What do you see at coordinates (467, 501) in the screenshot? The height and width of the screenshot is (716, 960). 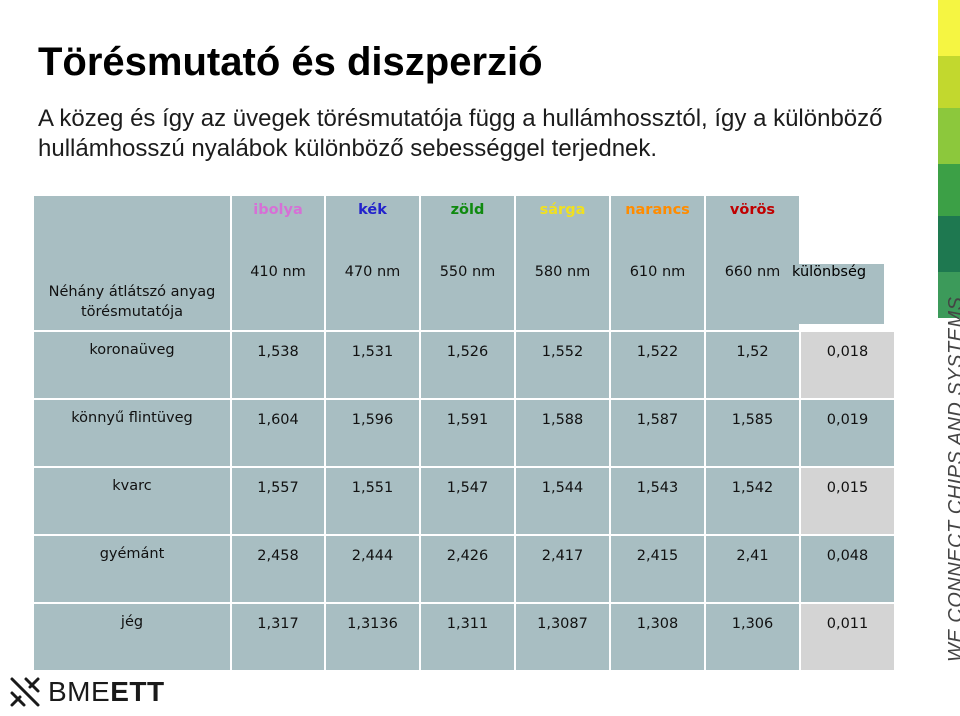 I see `value-cell: 1,547` at bounding box center [467, 501].